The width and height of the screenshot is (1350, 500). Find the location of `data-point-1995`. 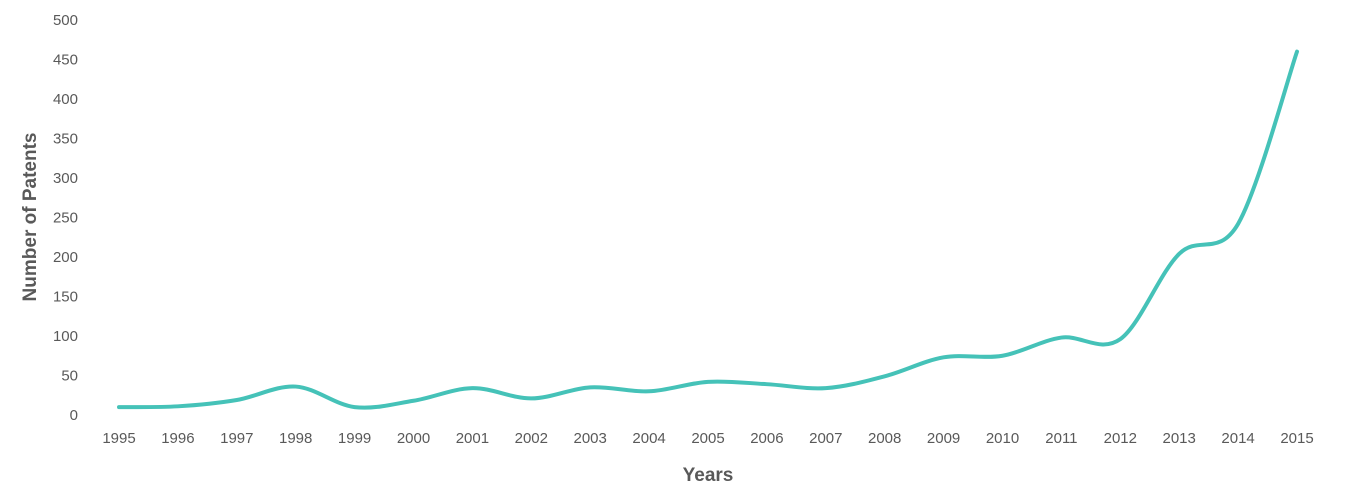

data-point-1995 is located at coordinates (119, 407).